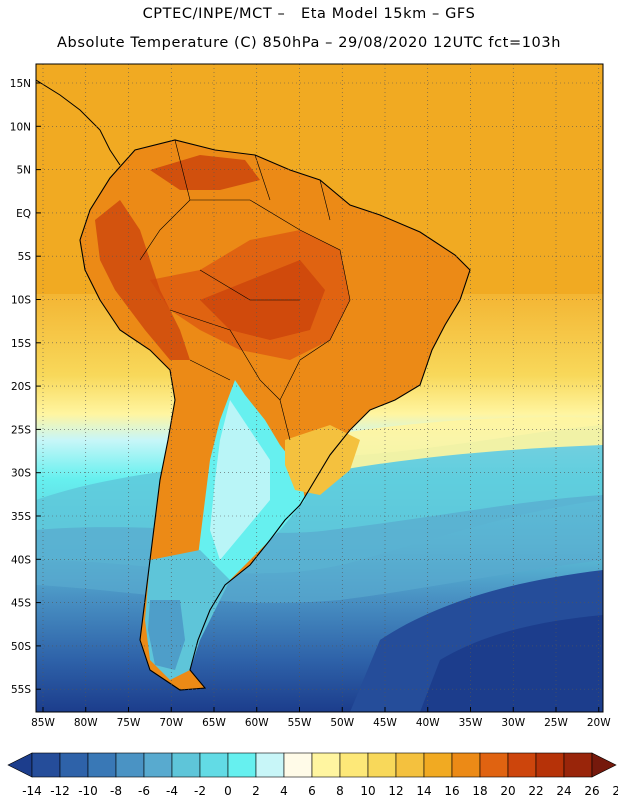 This screenshot has width=618, height=800. I want to click on lat-tick-label: 10S, so click(21, 301).